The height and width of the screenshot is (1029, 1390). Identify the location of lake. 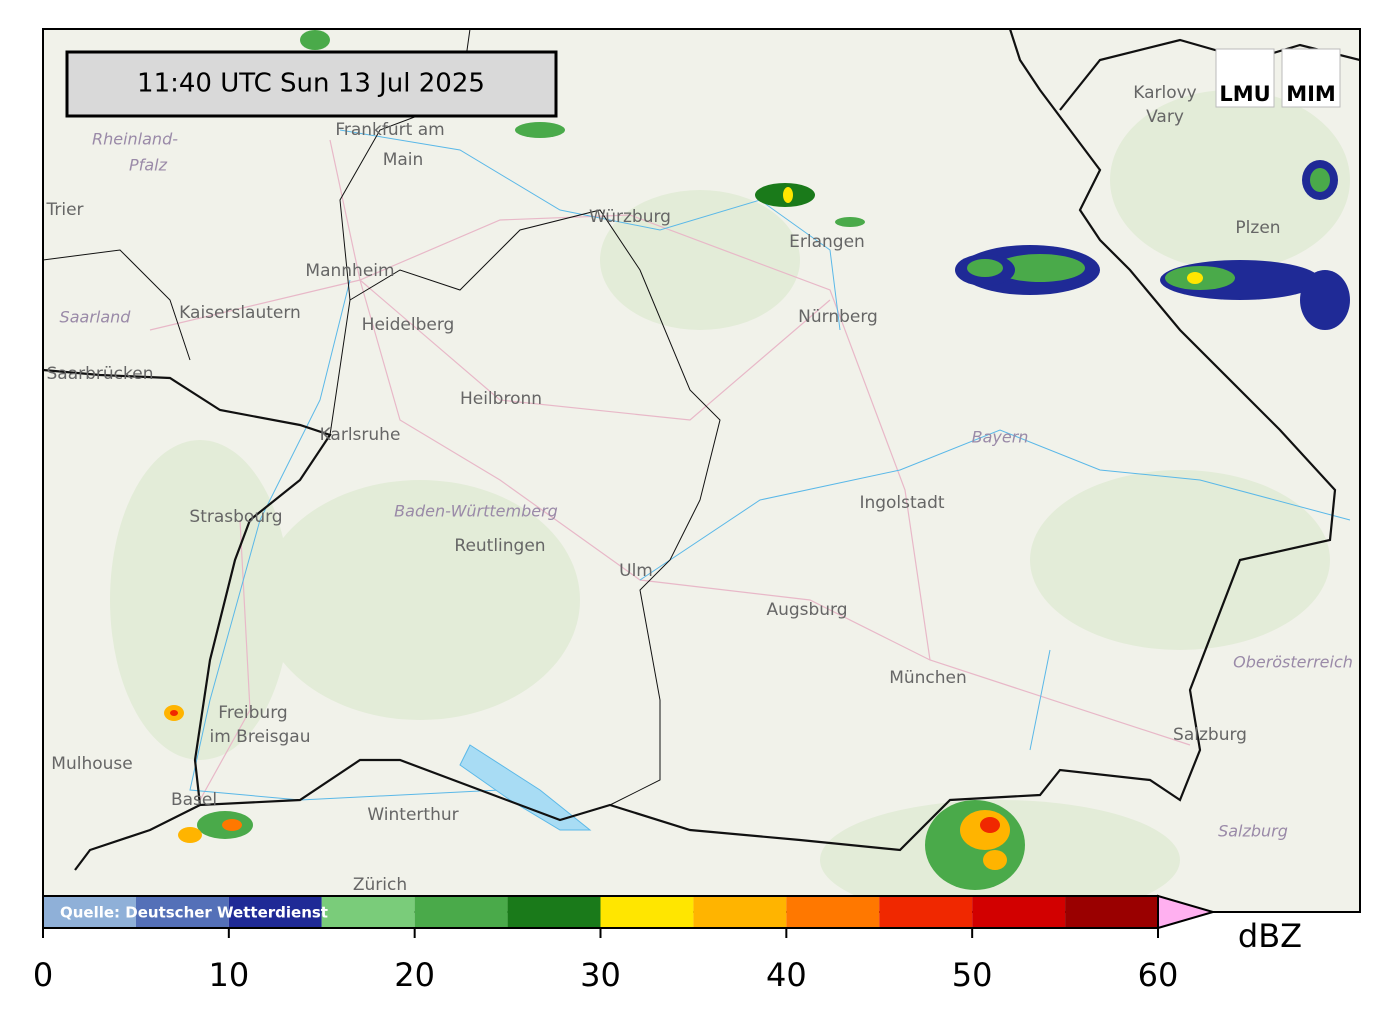
(525, 787).